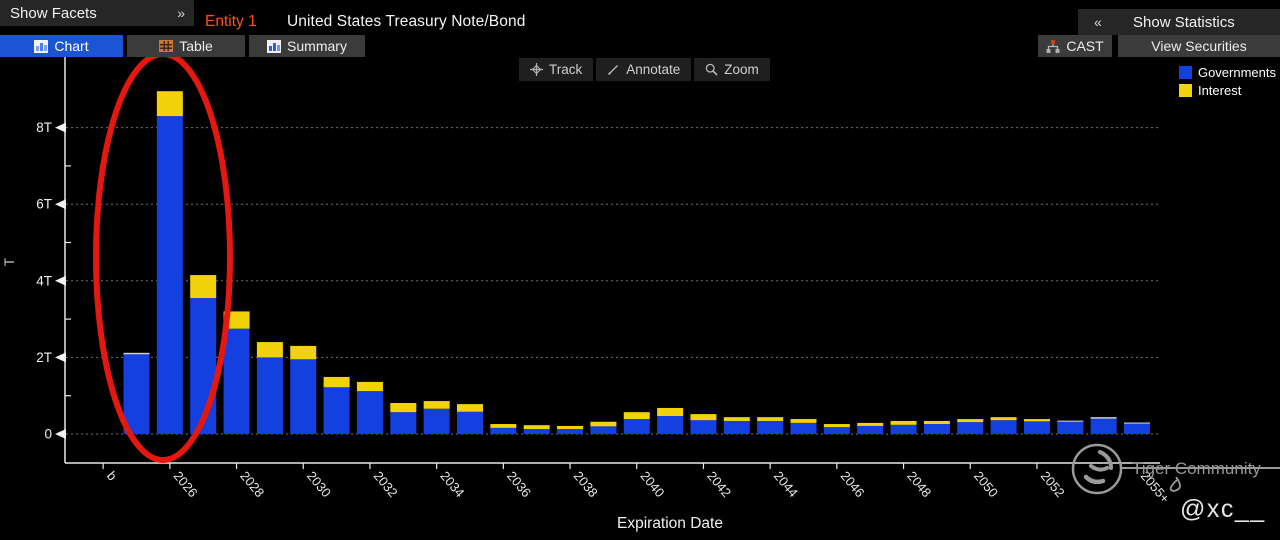 This screenshot has height=540, width=1280. Describe the element at coordinates (519, 484) in the screenshot. I see `x-tick-label: 2036` at that location.